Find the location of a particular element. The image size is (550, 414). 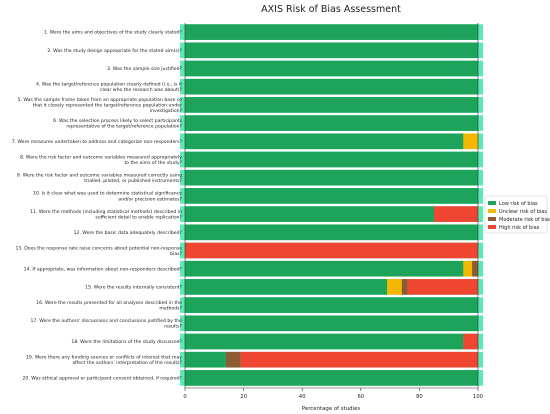

x-tick-label: 60 is located at coordinates (360, 397).